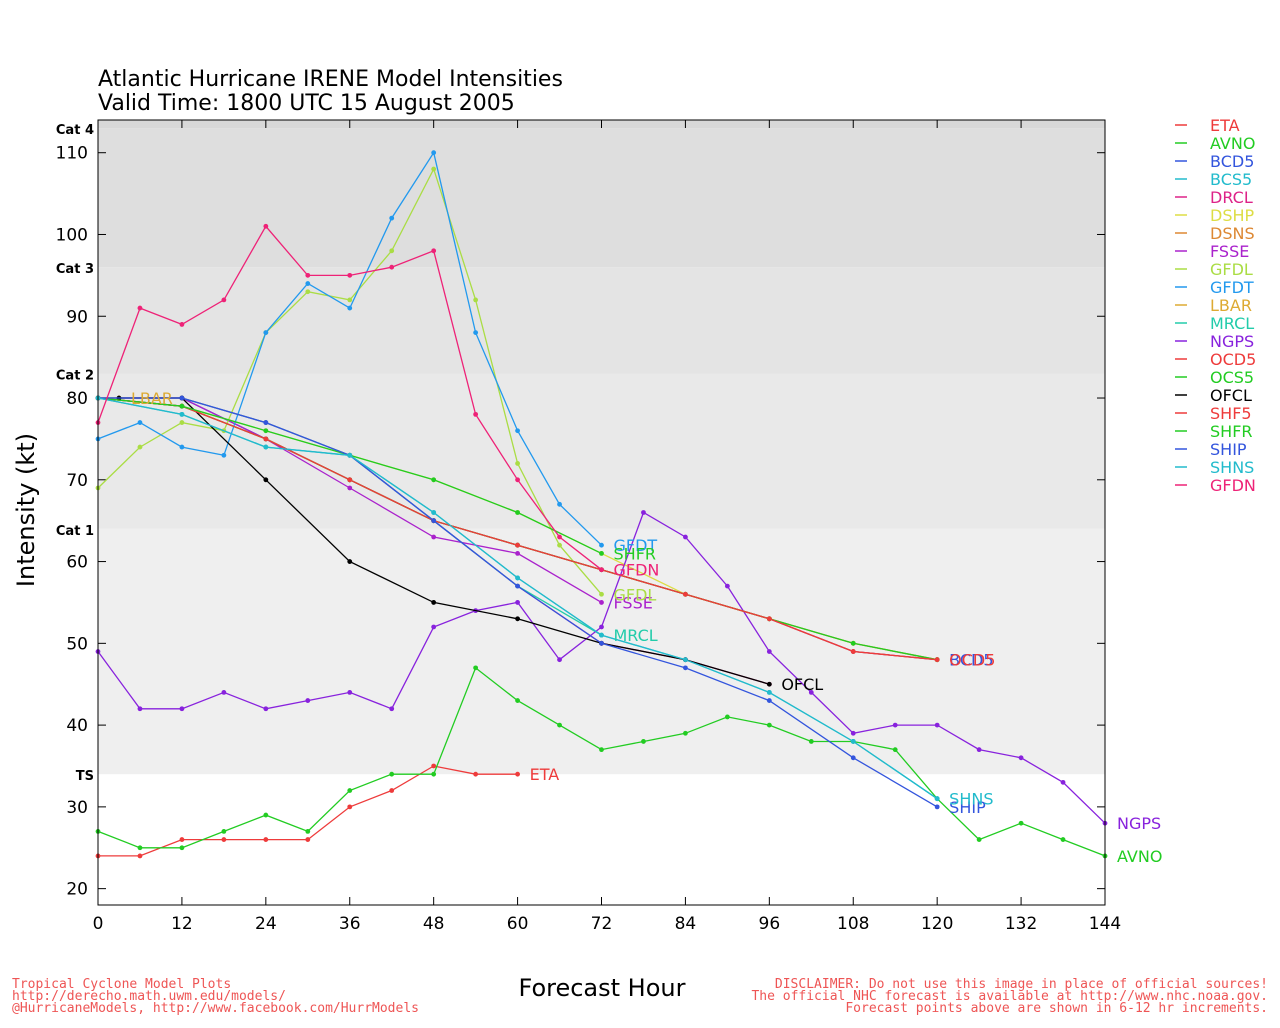 The width and height of the screenshot is (1280, 1028). What do you see at coordinates (77, 563) in the screenshot?
I see `y-tick-label: 60` at bounding box center [77, 563].